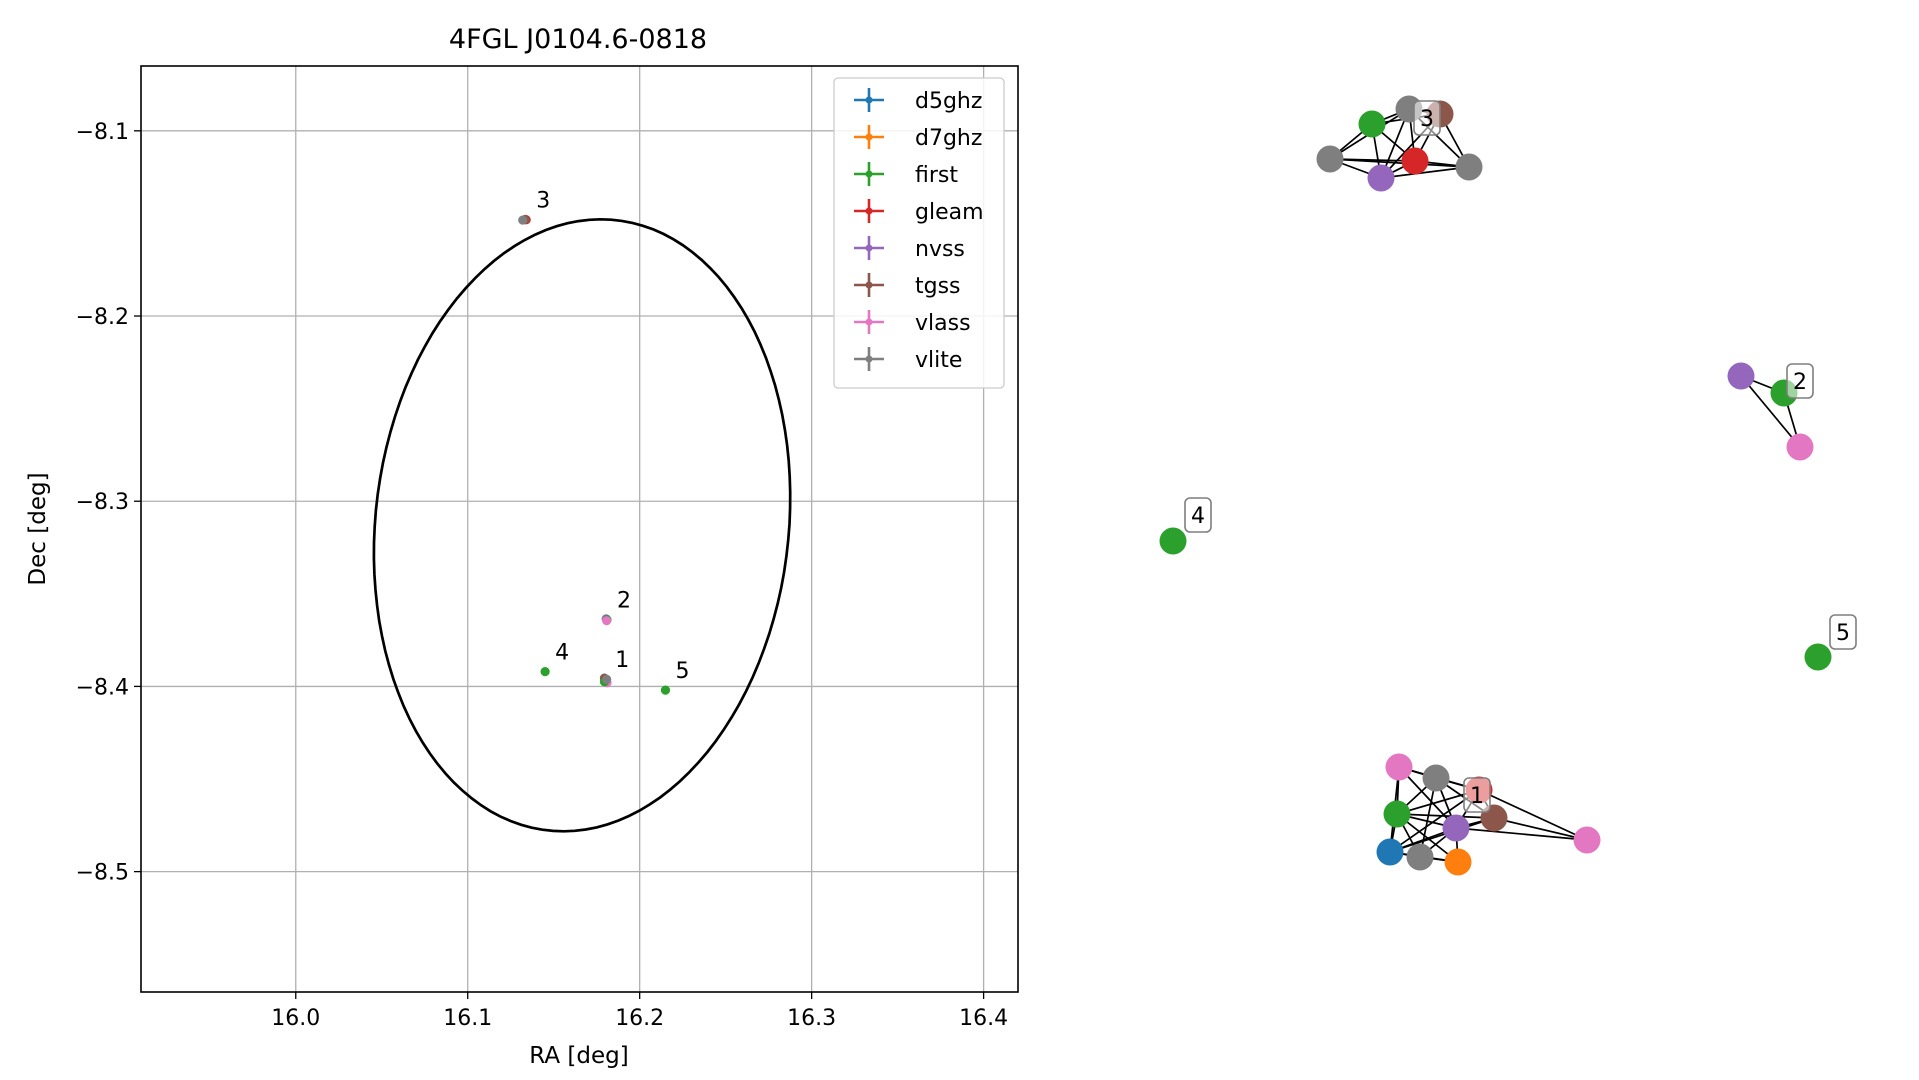 This screenshot has height=1080, width=1919. I want to click on x-axis-label: RA [deg], so click(578, 1056).